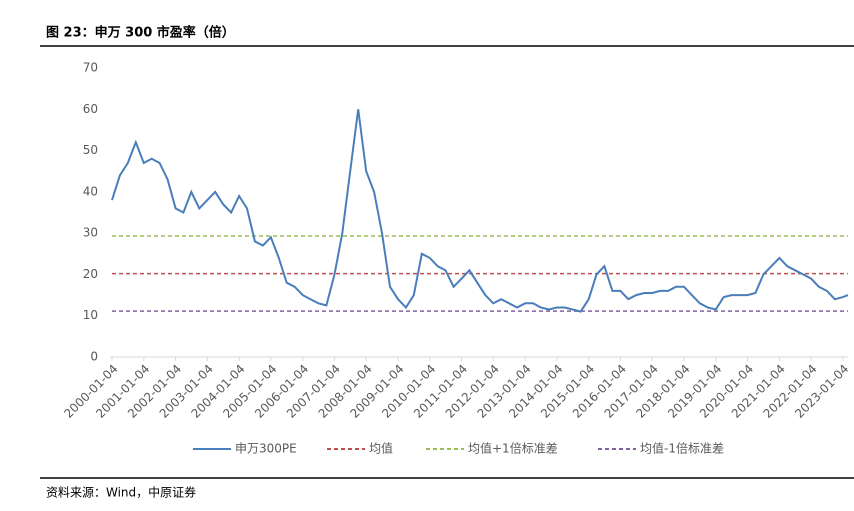 This screenshot has width=854, height=511. What do you see at coordinates (140, 33) in the screenshot?
I see `chart-title: 图 23：申万 300 市盈率（倍）` at bounding box center [140, 33].